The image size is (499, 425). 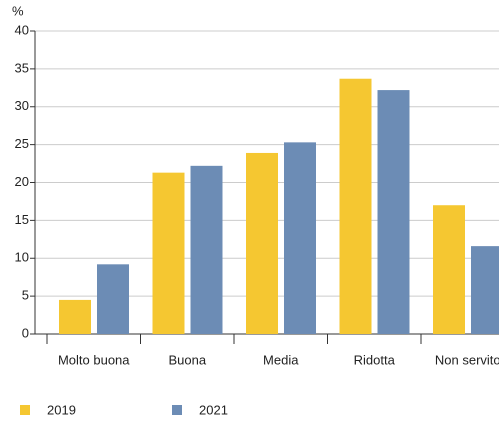 What do you see at coordinates (25, 332) in the screenshot?
I see `y-tick-label: 0` at bounding box center [25, 332].